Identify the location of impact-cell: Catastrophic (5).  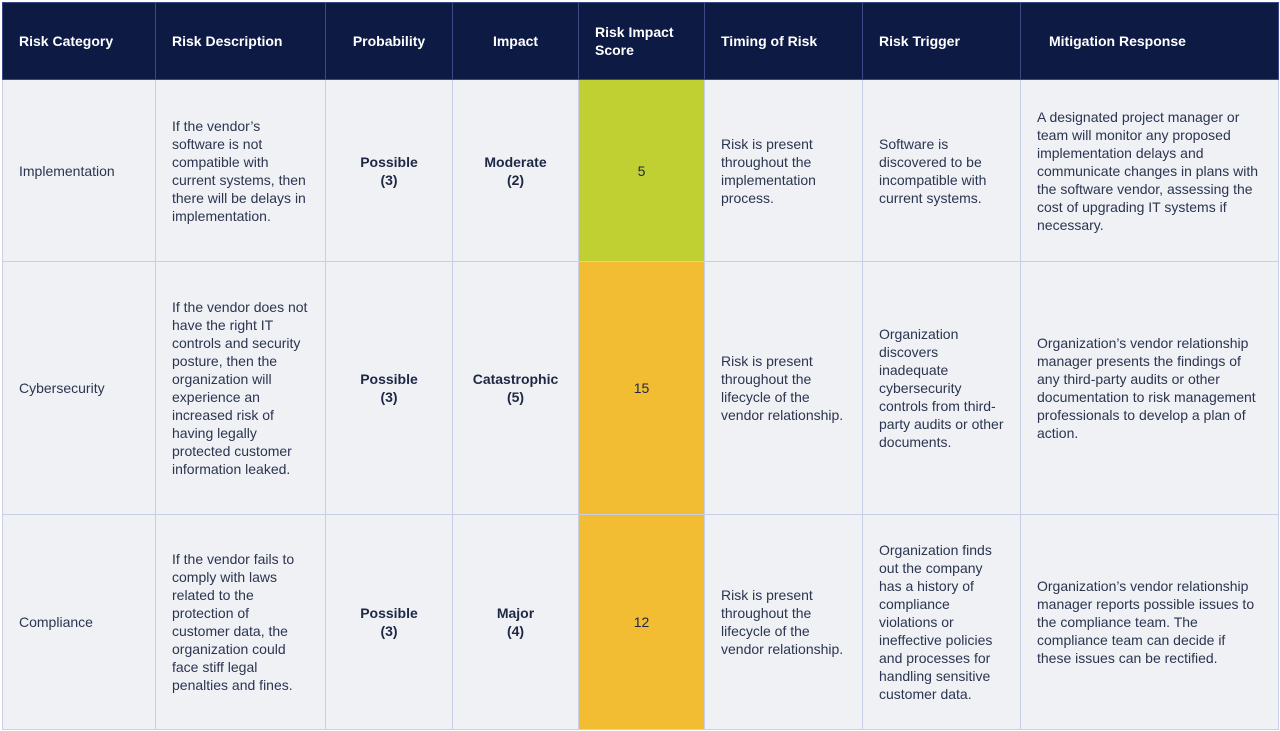
(515, 388).